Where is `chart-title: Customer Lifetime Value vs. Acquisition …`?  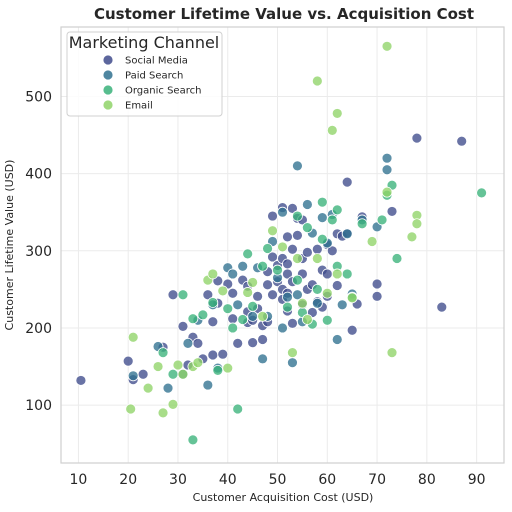 chart-title: Customer Lifetime Value vs. Acquisition … is located at coordinates (284, 14).